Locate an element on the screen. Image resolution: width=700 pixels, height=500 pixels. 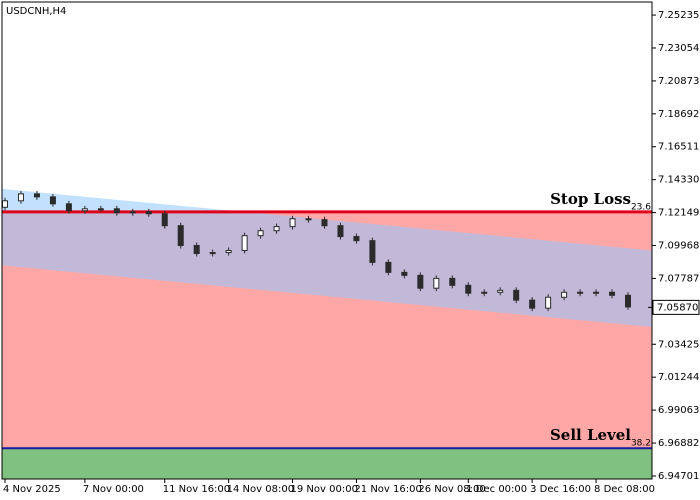
x-tick-label: 11 Nov 16:00 is located at coordinates (196, 489).